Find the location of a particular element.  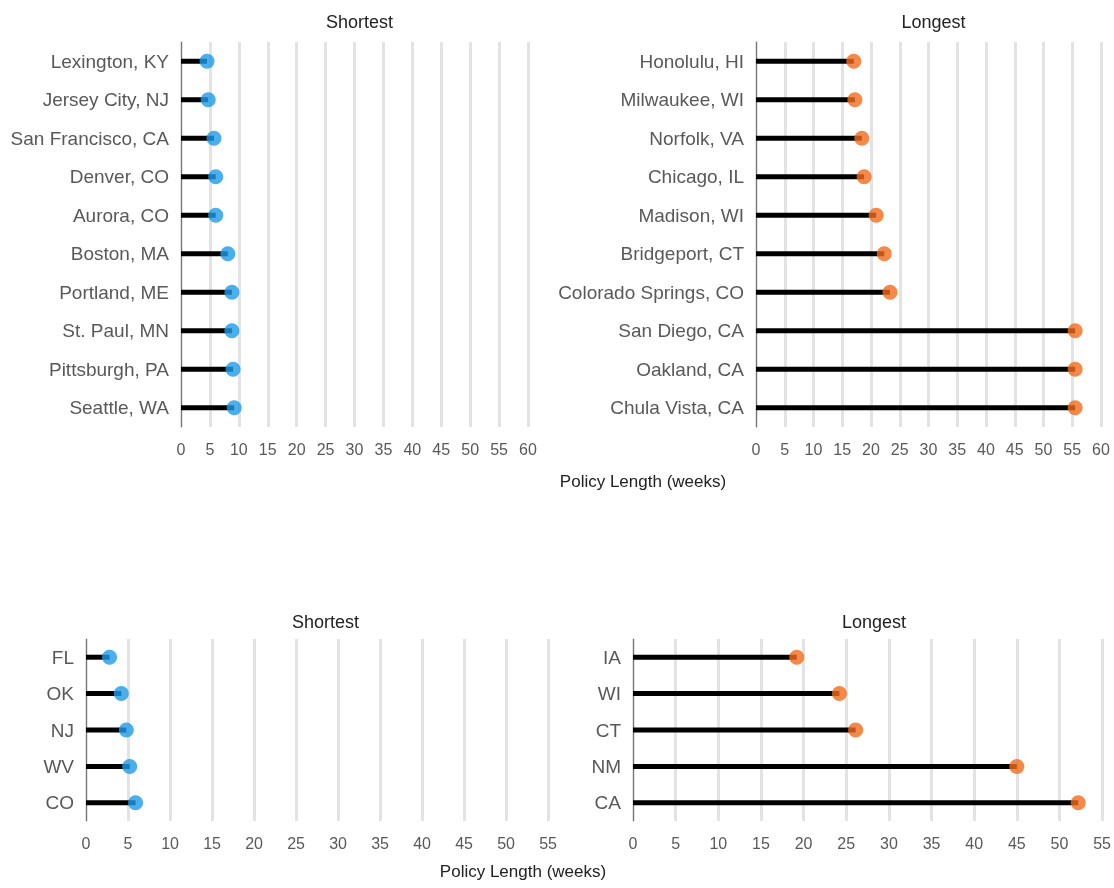

y-tick-label: FL is located at coordinates (62, 657).